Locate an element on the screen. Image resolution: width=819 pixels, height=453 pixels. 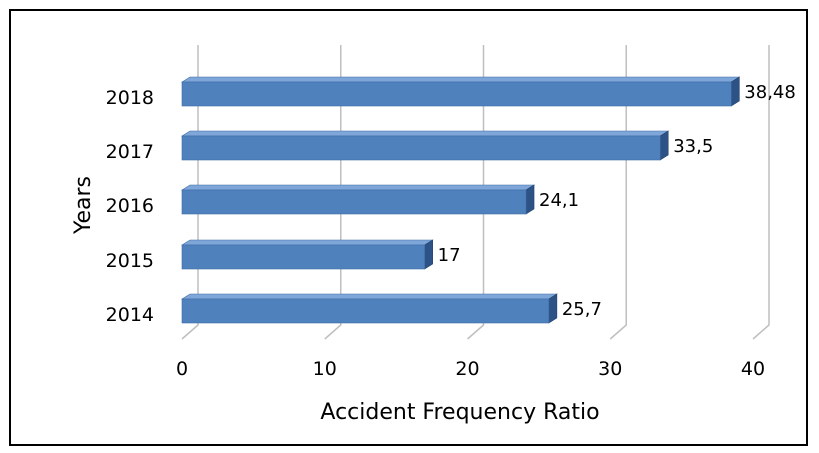
category-label-2017: 2017 is located at coordinates (130, 152).